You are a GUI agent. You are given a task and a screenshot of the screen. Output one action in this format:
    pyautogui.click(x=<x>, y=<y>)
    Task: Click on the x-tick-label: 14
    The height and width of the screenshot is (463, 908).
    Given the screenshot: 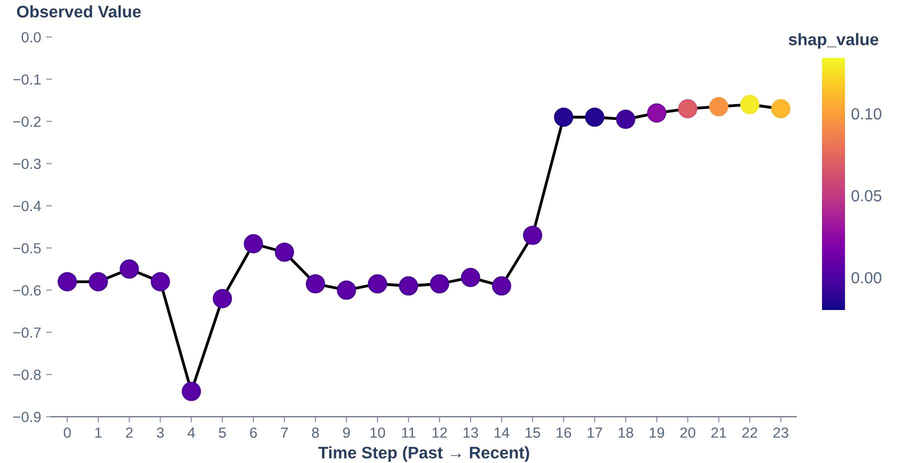 What is the action you would take?
    pyautogui.click(x=502, y=433)
    